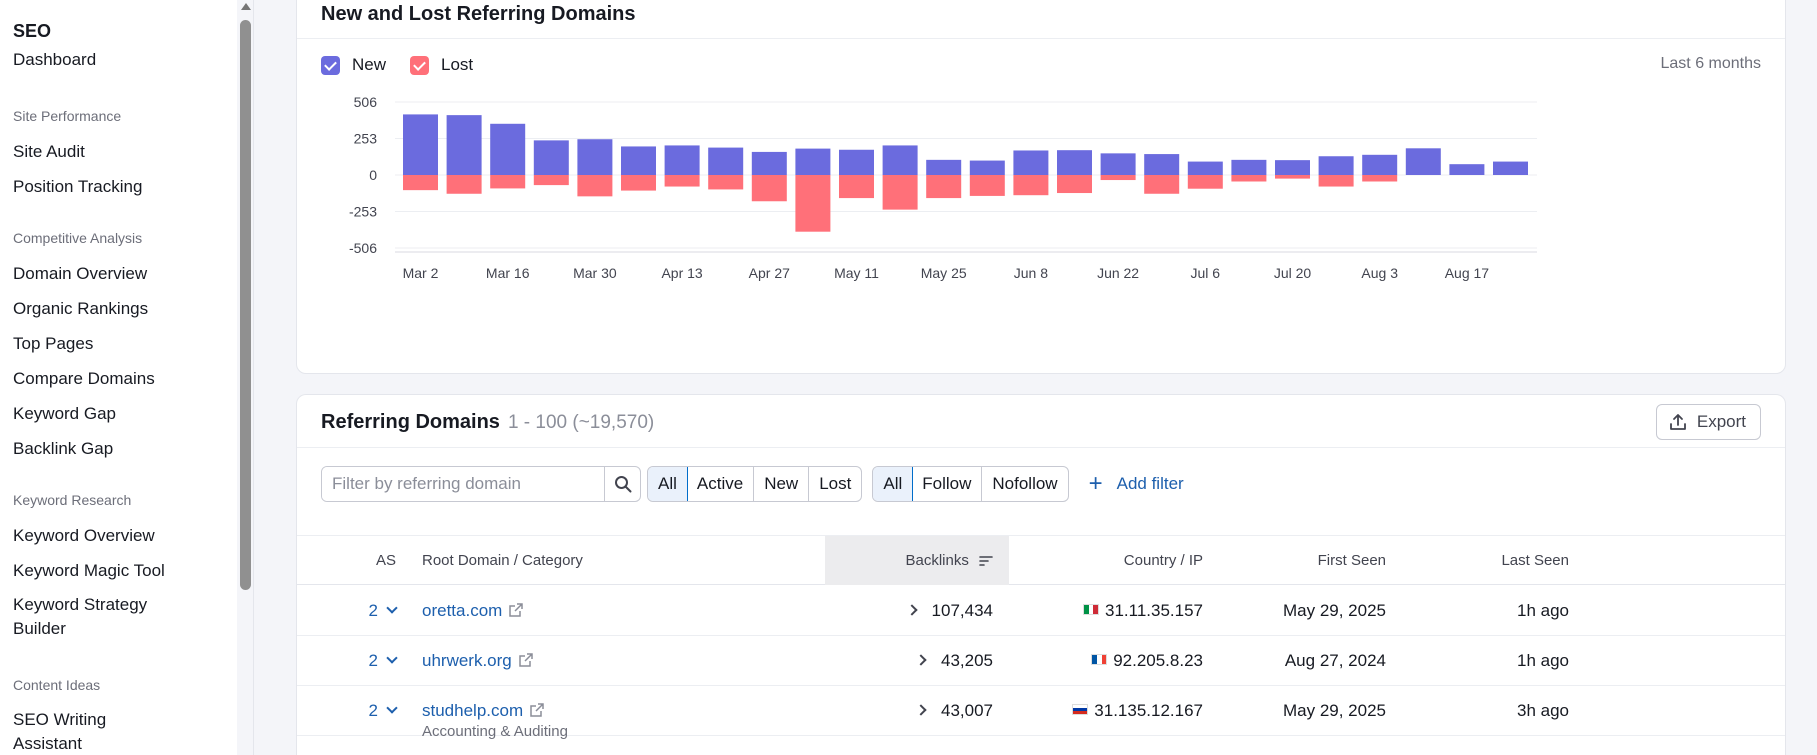  Describe the element at coordinates (473, 710) in the screenshot. I see `domain-link: studhelp.com` at that location.